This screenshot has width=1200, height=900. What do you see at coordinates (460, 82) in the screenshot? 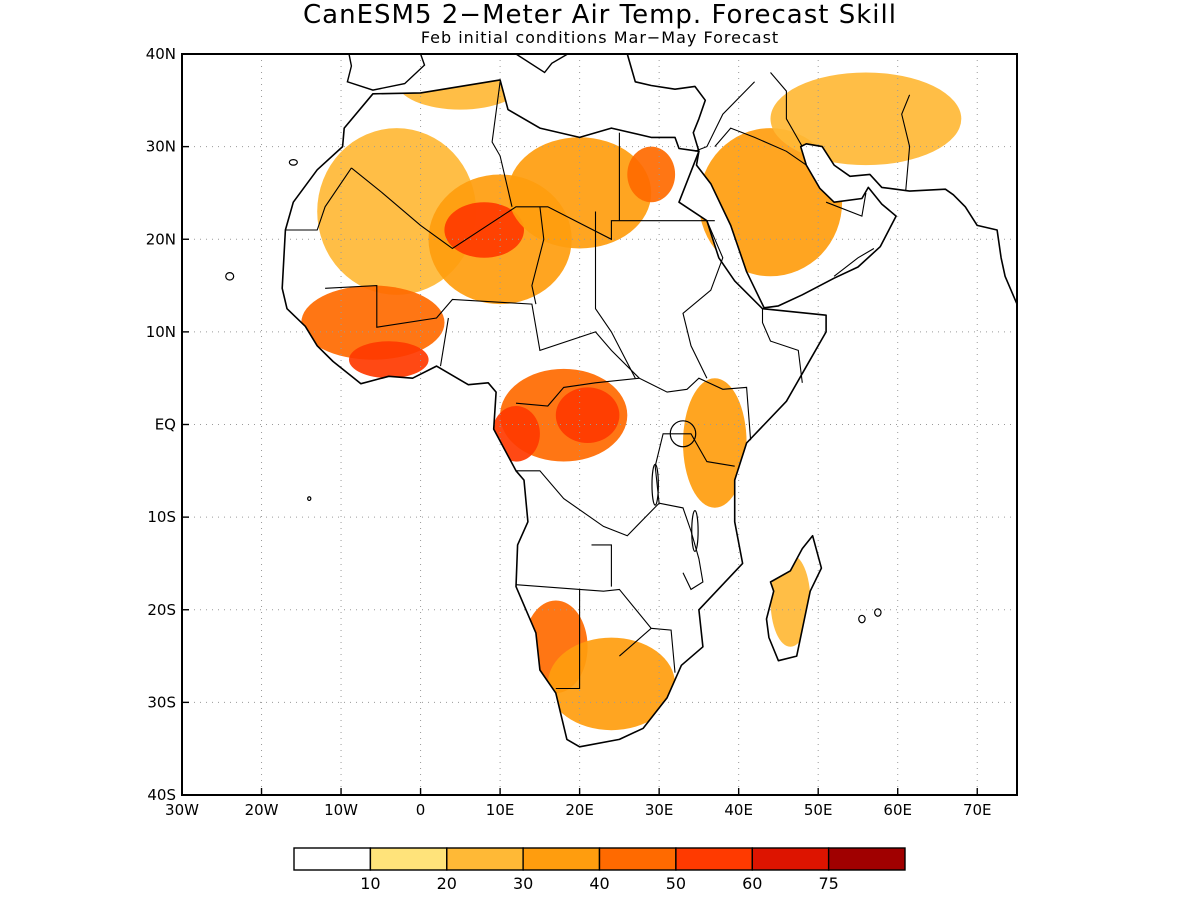
I see `skill-region-mediterranean` at bounding box center [460, 82].